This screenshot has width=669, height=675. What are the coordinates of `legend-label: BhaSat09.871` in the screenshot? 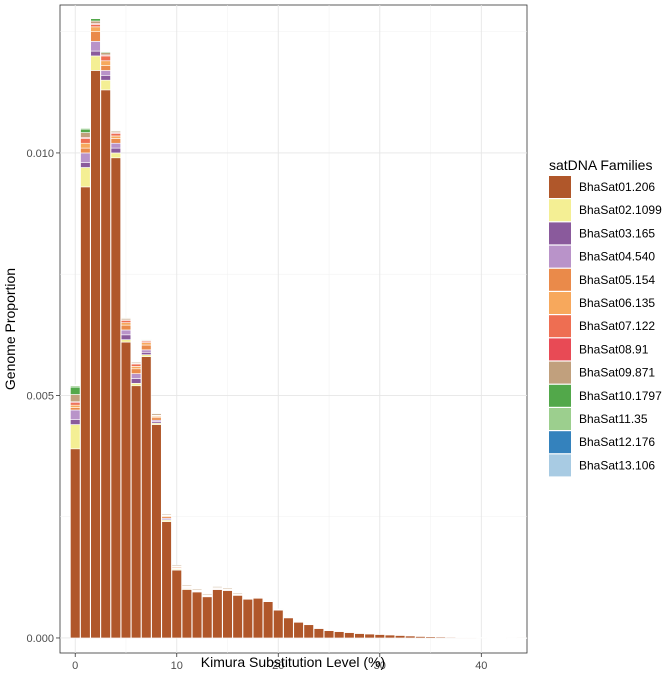 It's located at (617, 373).